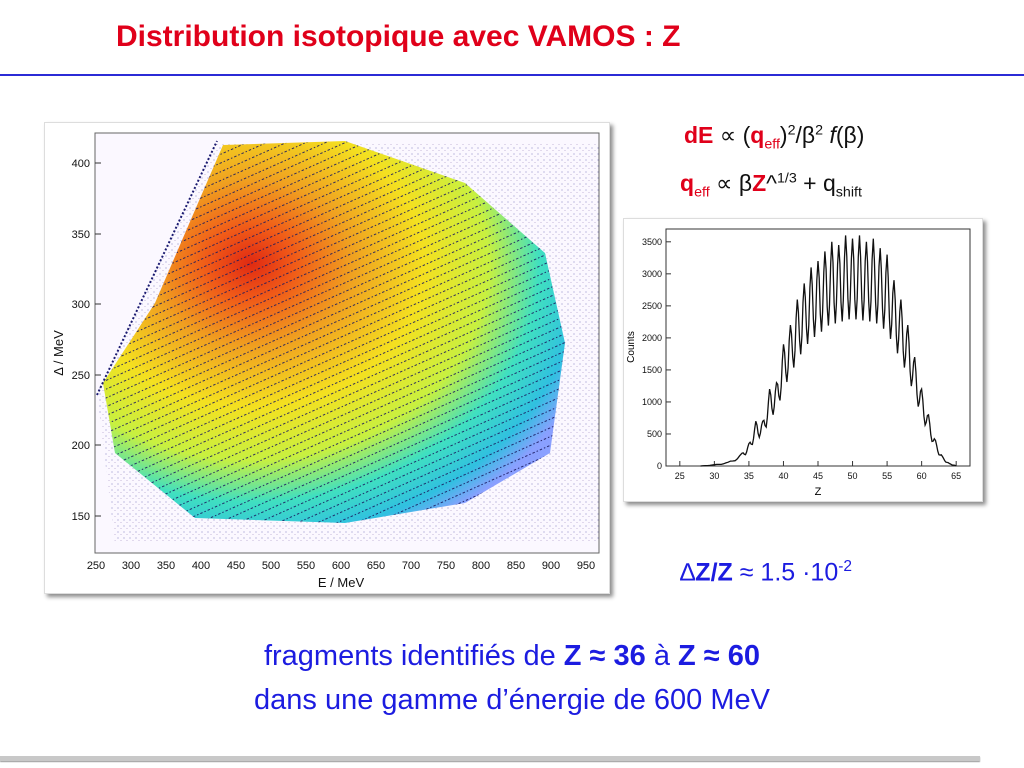 The height and width of the screenshot is (768, 1024). Describe the element at coordinates (76, 340) in the screenshot. I see `y-axis: 400 350 300 250 200 150 Δ / MeV` at that location.